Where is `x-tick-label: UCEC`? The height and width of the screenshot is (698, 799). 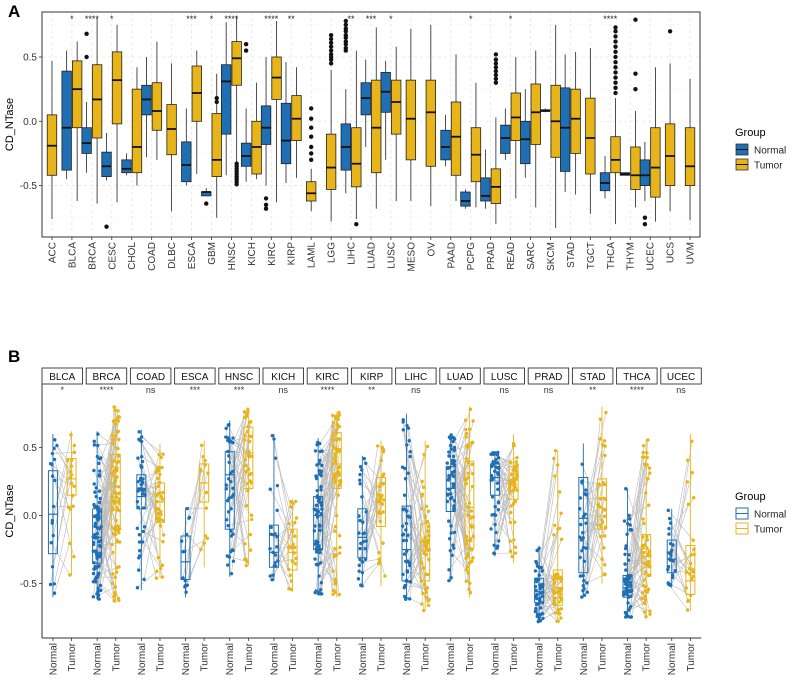
x-tick-label: UCEC is located at coordinates (651, 256).